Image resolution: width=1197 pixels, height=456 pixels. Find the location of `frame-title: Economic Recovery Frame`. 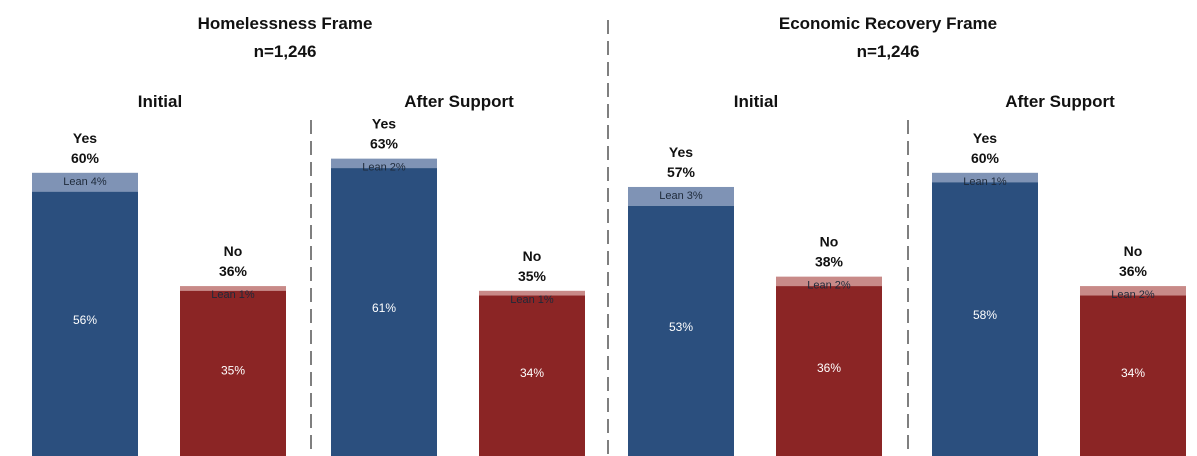

frame-title: Economic Recovery Frame is located at coordinates (888, 23).